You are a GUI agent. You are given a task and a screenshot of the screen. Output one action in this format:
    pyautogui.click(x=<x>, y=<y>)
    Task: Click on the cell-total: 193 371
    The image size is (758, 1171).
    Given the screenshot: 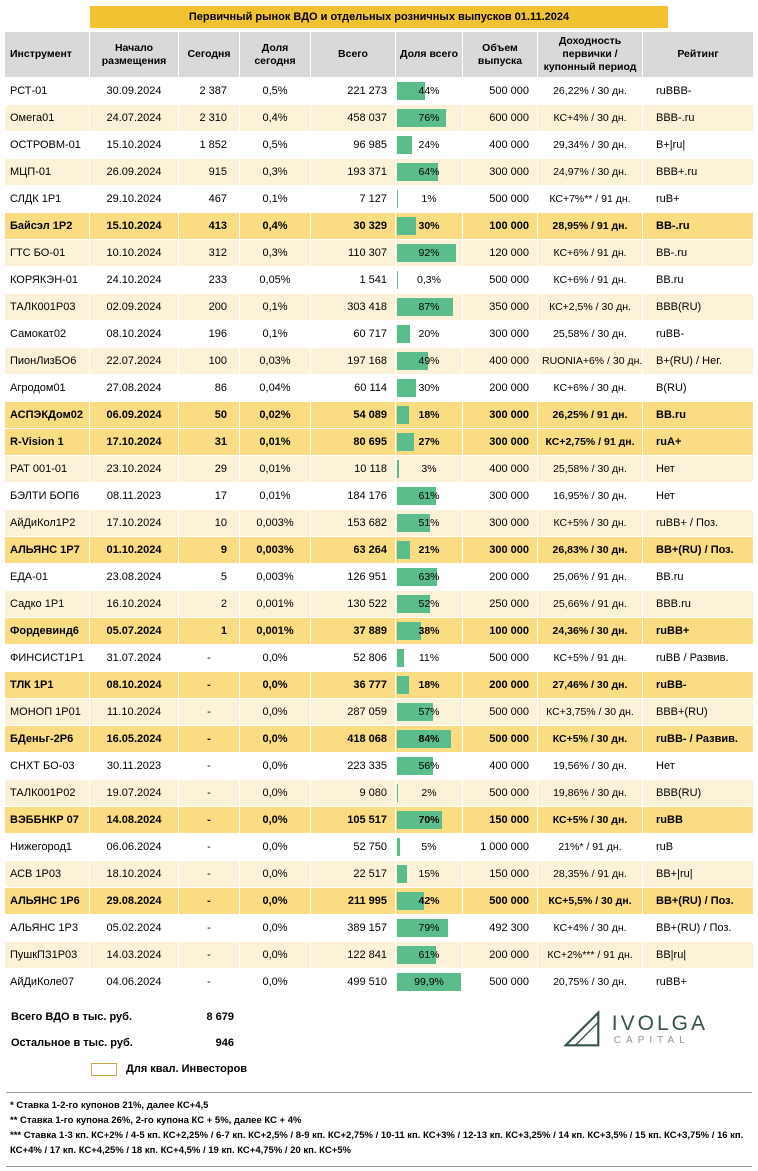 What is the action you would take?
    pyautogui.click(x=353, y=172)
    